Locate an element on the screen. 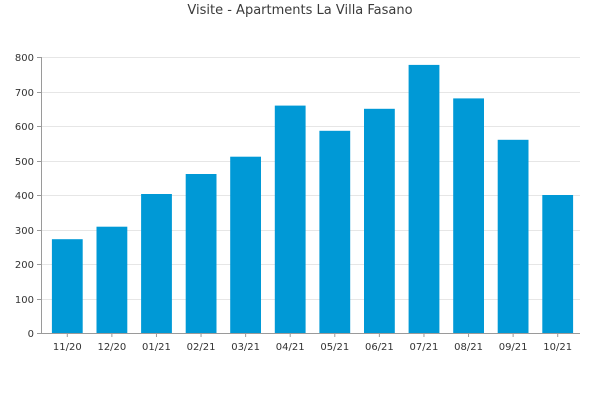 Image resolution: width=600 pixels, height=400 pixels. x-tick-label: 05/21 is located at coordinates (334, 347).